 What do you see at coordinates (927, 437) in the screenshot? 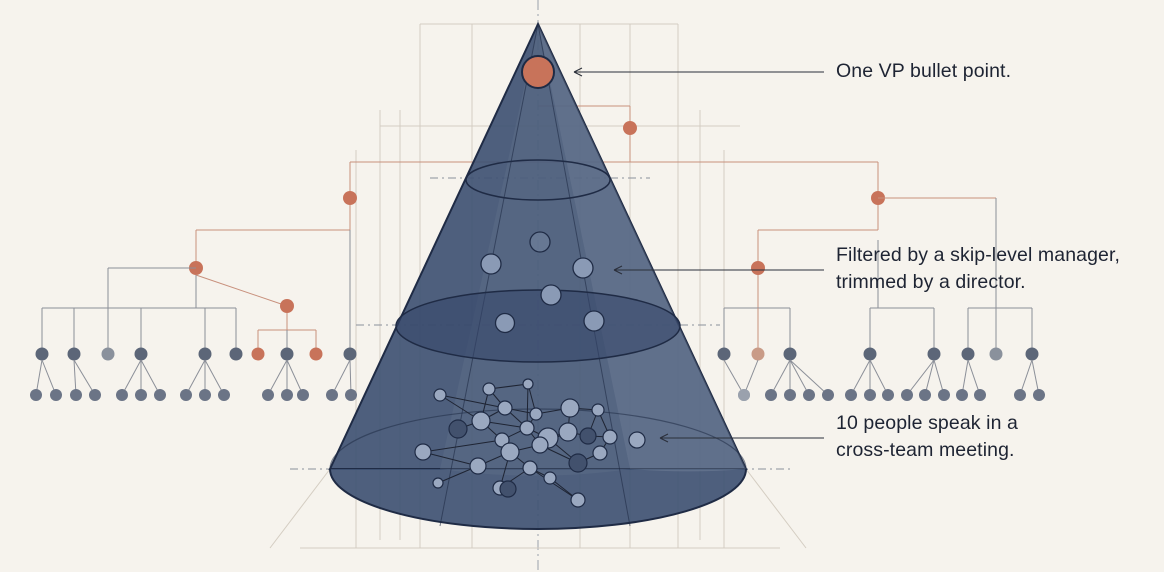
I see `callout-meeting: 10 people speak in a cross-team meeting.` at bounding box center [927, 437].